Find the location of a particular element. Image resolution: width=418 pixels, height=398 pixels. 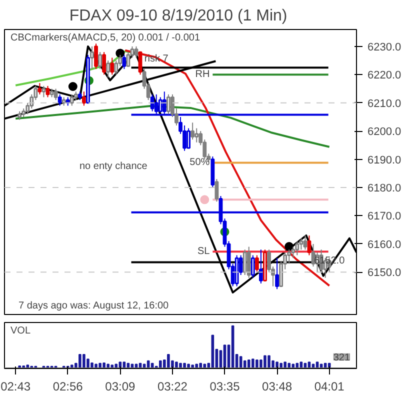

annotation: CBCmarkers(AMACD,5, 20) 0.001 / -0.001 is located at coordinates (105, 38).